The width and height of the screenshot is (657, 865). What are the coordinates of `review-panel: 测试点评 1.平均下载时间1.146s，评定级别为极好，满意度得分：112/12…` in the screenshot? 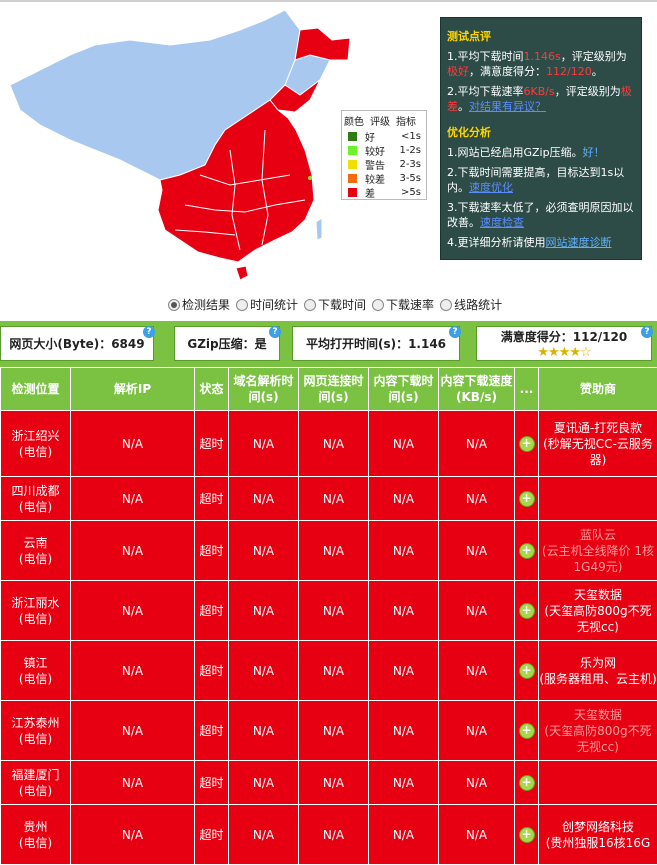 It's located at (541, 138).